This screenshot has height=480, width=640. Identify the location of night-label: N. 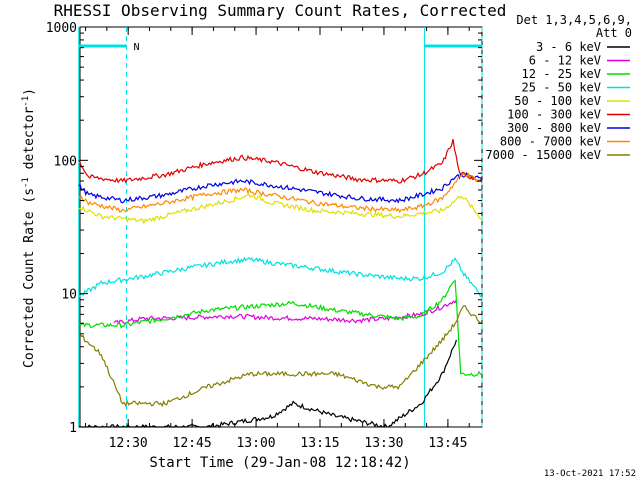
(136, 47).